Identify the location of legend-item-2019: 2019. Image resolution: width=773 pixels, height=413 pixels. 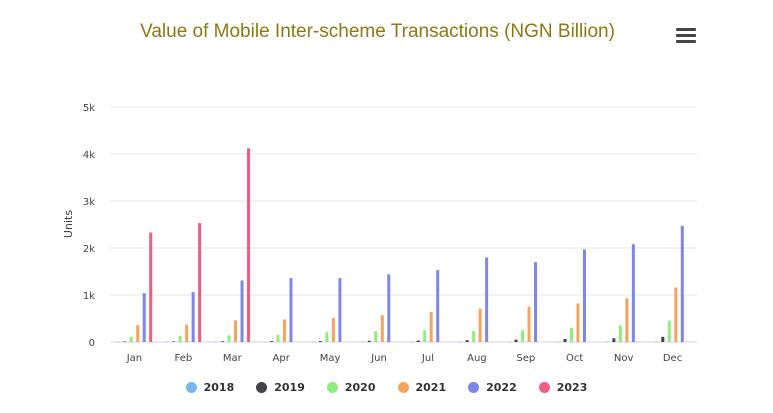
(280, 387).